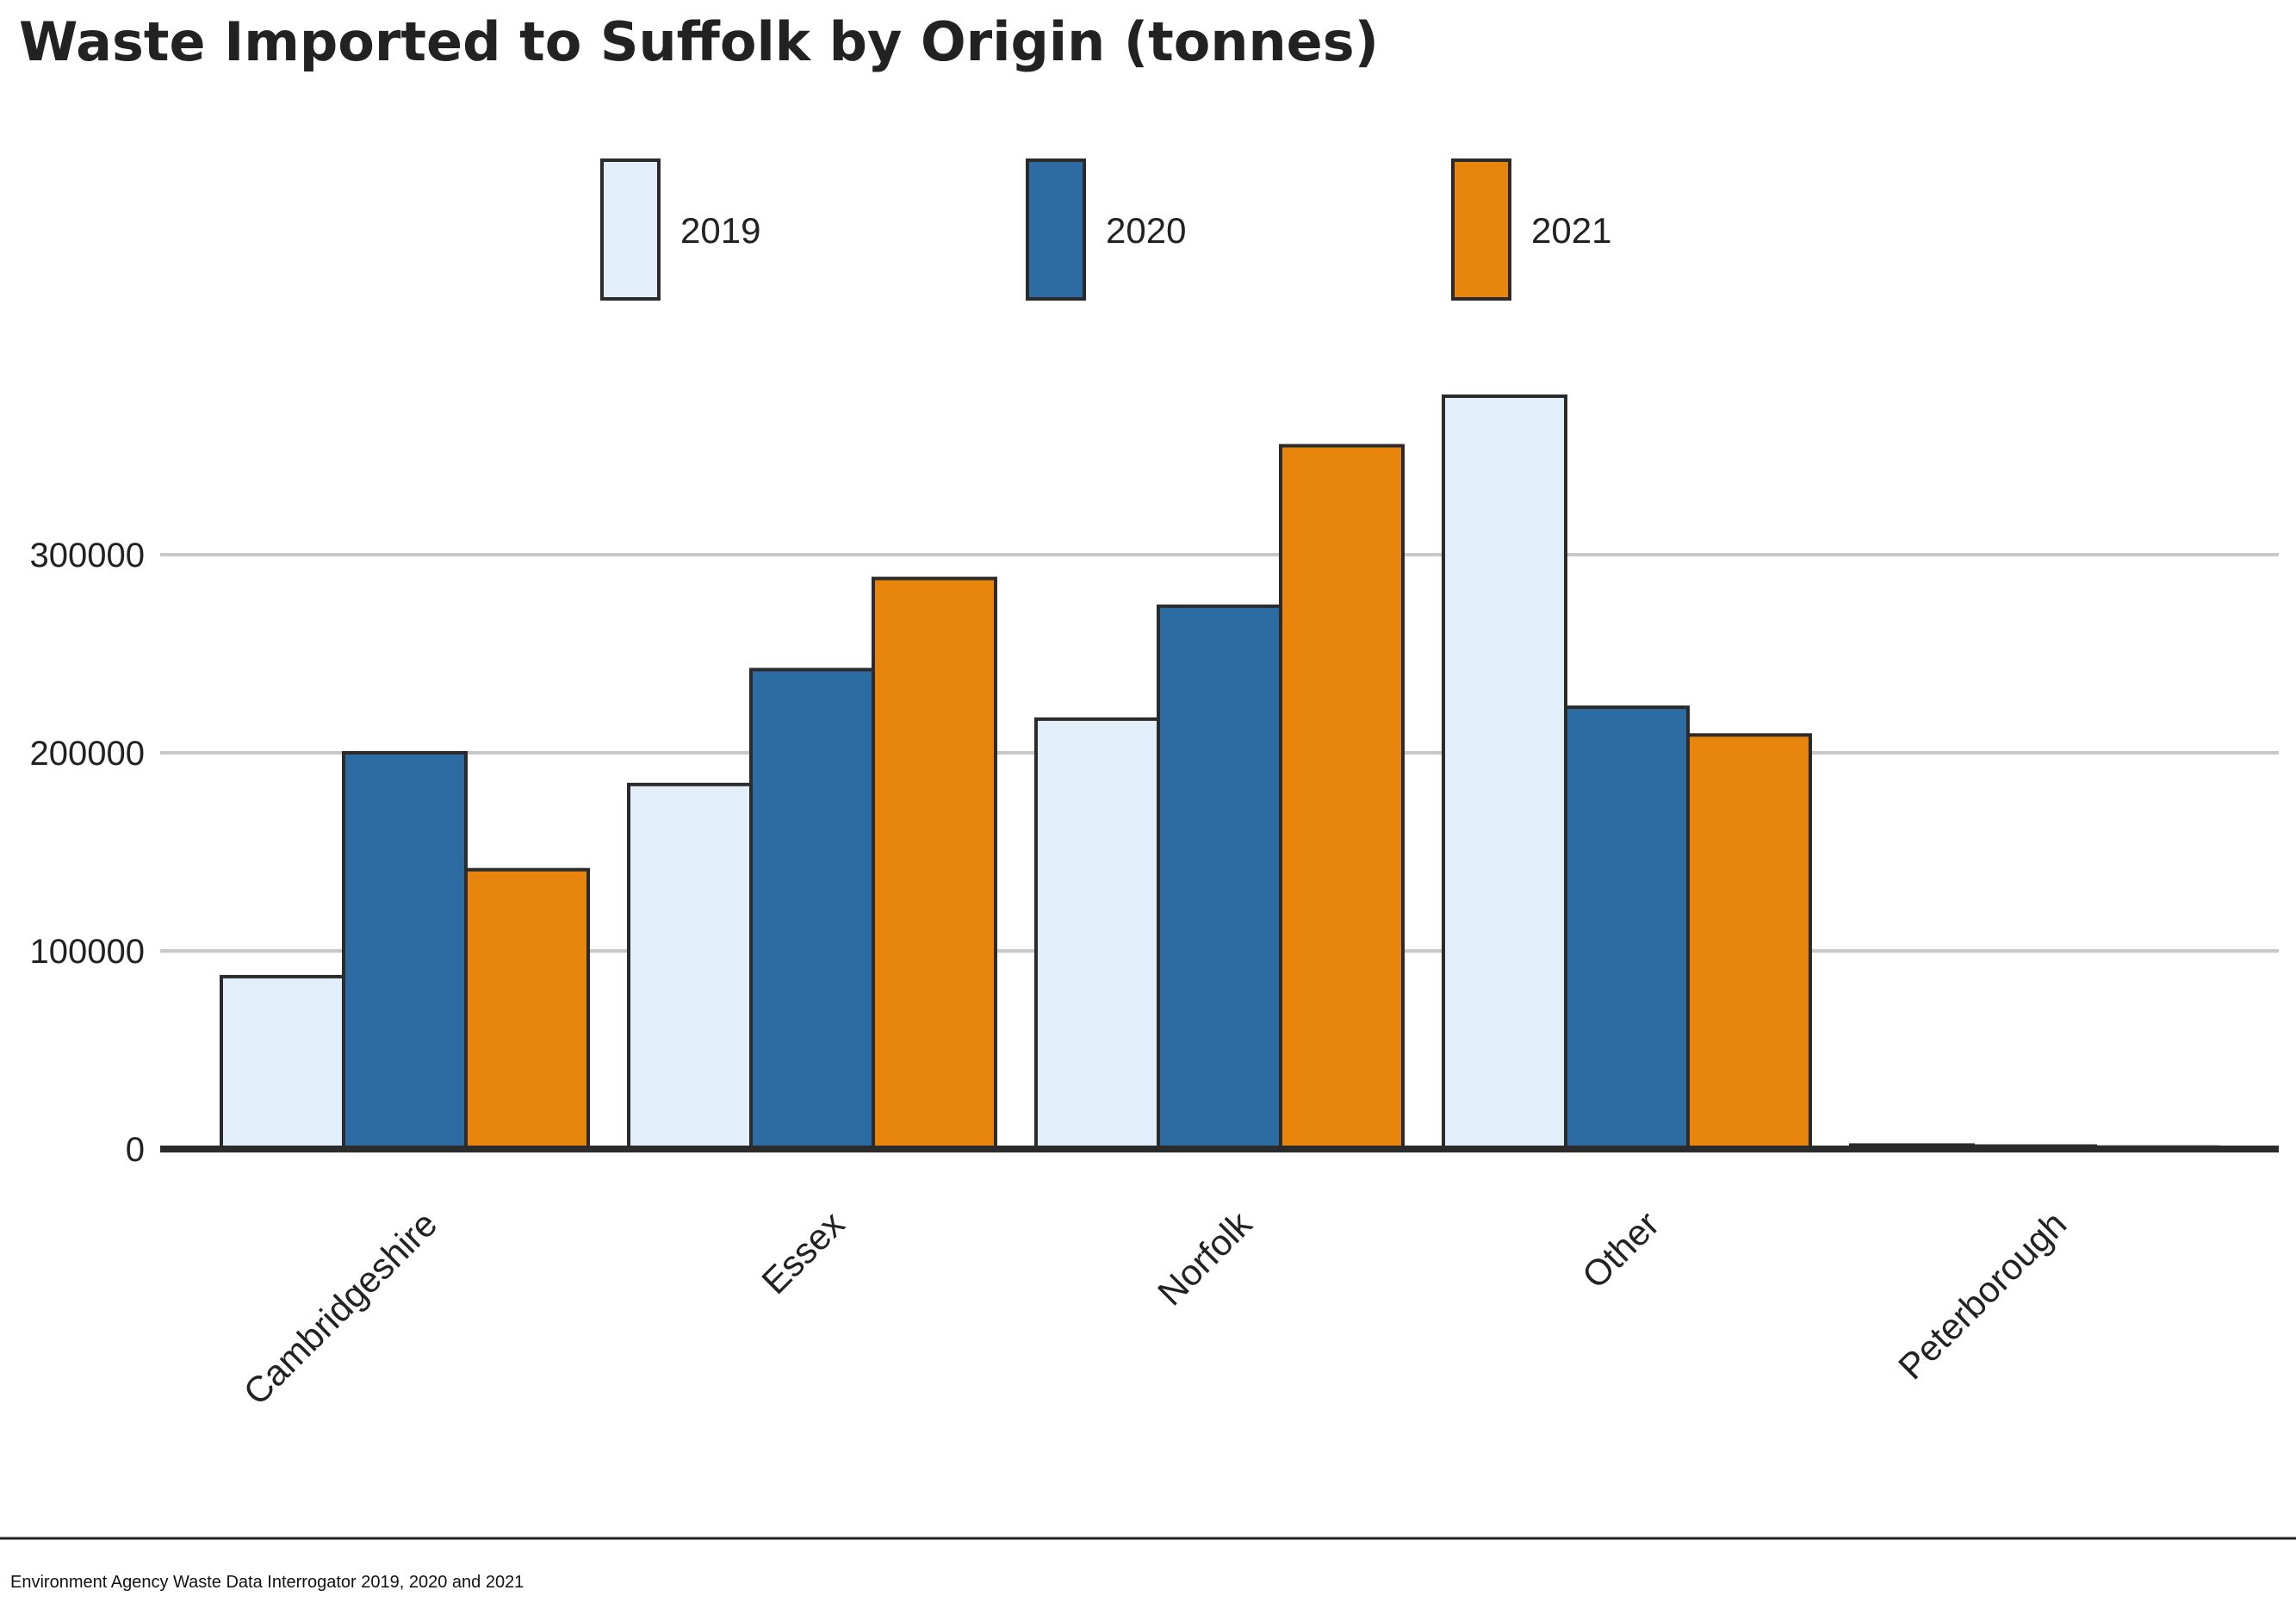 This screenshot has width=2296, height=1615. Describe the element at coordinates (803, 1252) in the screenshot. I see `x-tick-label: Essex` at that location.